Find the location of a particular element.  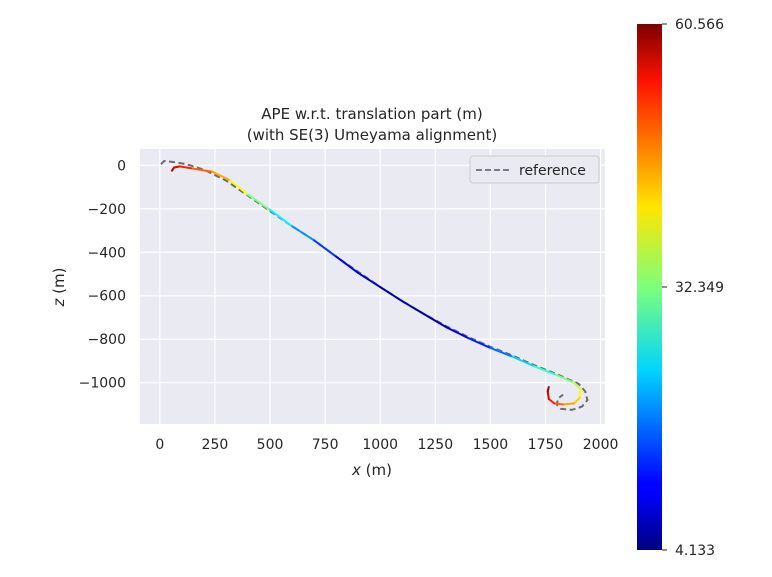

x-axis-unit: (m) is located at coordinates (376, 470).